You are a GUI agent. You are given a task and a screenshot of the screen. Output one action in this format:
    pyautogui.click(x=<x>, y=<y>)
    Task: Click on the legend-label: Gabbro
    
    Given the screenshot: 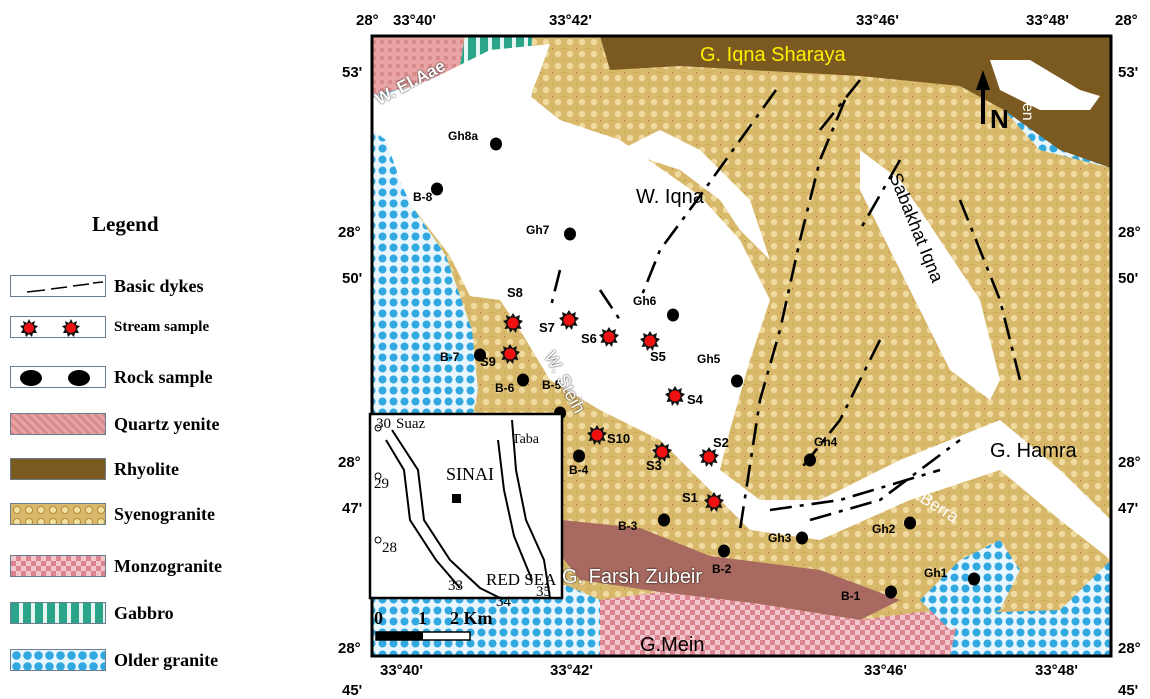 What is the action you would take?
    pyautogui.click(x=144, y=613)
    